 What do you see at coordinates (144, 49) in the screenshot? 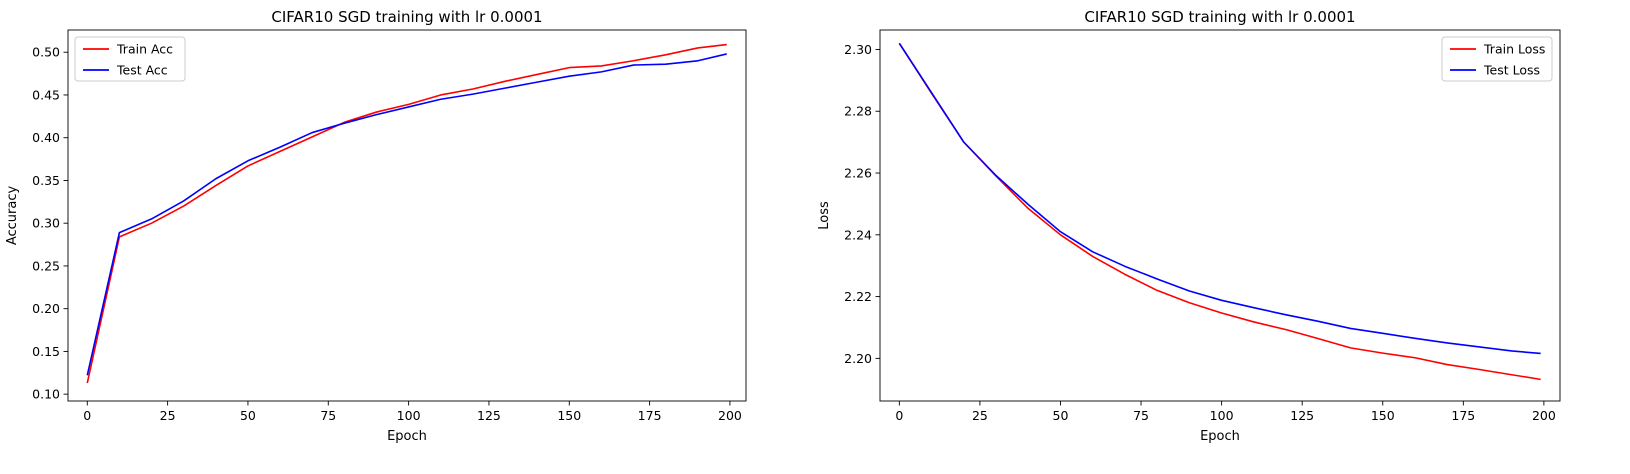
I see `legend-label-1: Train Acc` at bounding box center [144, 49].